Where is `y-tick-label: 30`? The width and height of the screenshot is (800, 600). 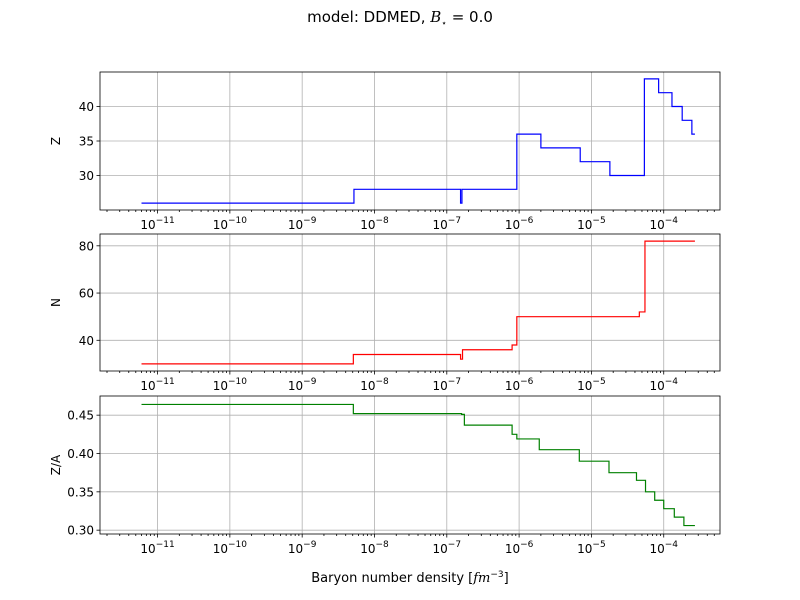
y-tick-label: 30 is located at coordinates (86, 176).